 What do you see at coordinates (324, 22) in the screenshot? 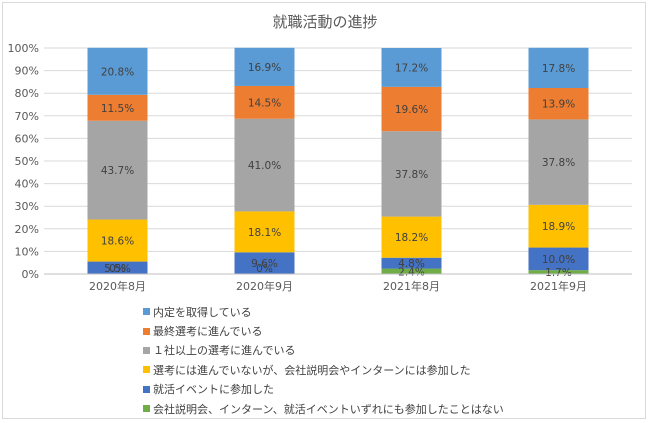
I see `chart-title: 就職活動の進捗` at bounding box center [324, 22].